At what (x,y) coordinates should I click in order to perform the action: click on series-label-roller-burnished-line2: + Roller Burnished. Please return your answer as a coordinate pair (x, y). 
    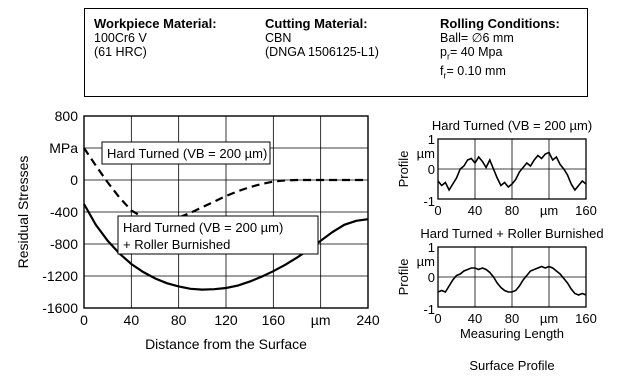
    Looking at the image, I should click on (176, 244).